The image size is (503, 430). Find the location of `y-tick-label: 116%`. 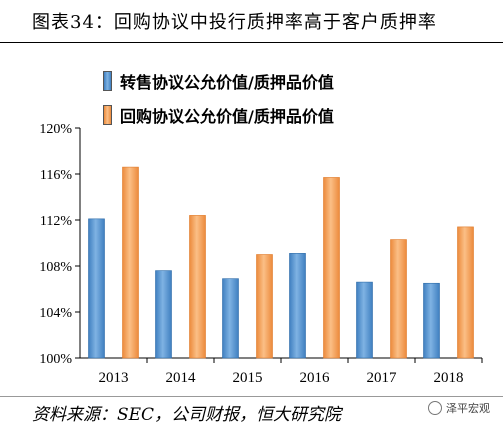

y-tick-label: 116% is located at coordinates (56, 175).